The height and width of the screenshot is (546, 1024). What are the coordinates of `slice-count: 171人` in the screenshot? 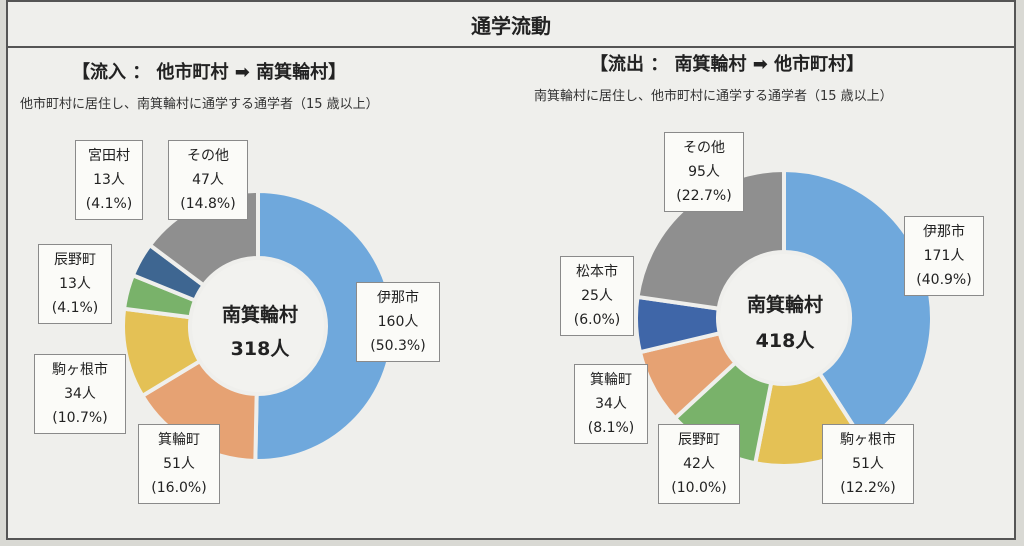 It's located at (944, 256).